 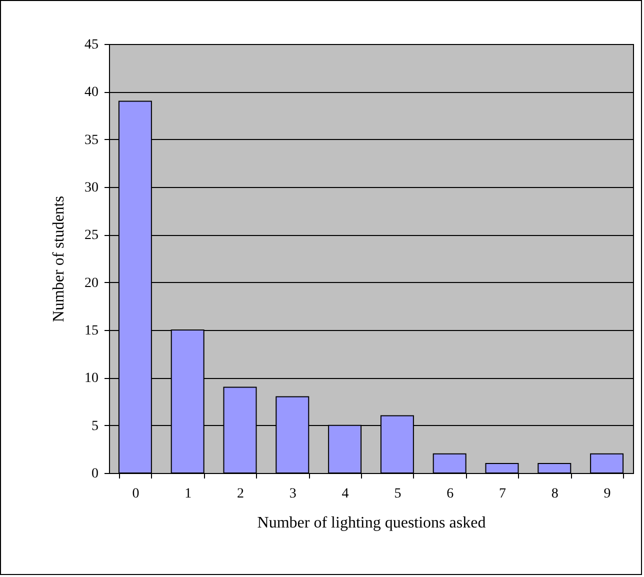 What do you see at coordinates (371, 523) in the screenshot?
I see `x-axis-title: Number of lighting questions asked` at bounding box center [371, 523].